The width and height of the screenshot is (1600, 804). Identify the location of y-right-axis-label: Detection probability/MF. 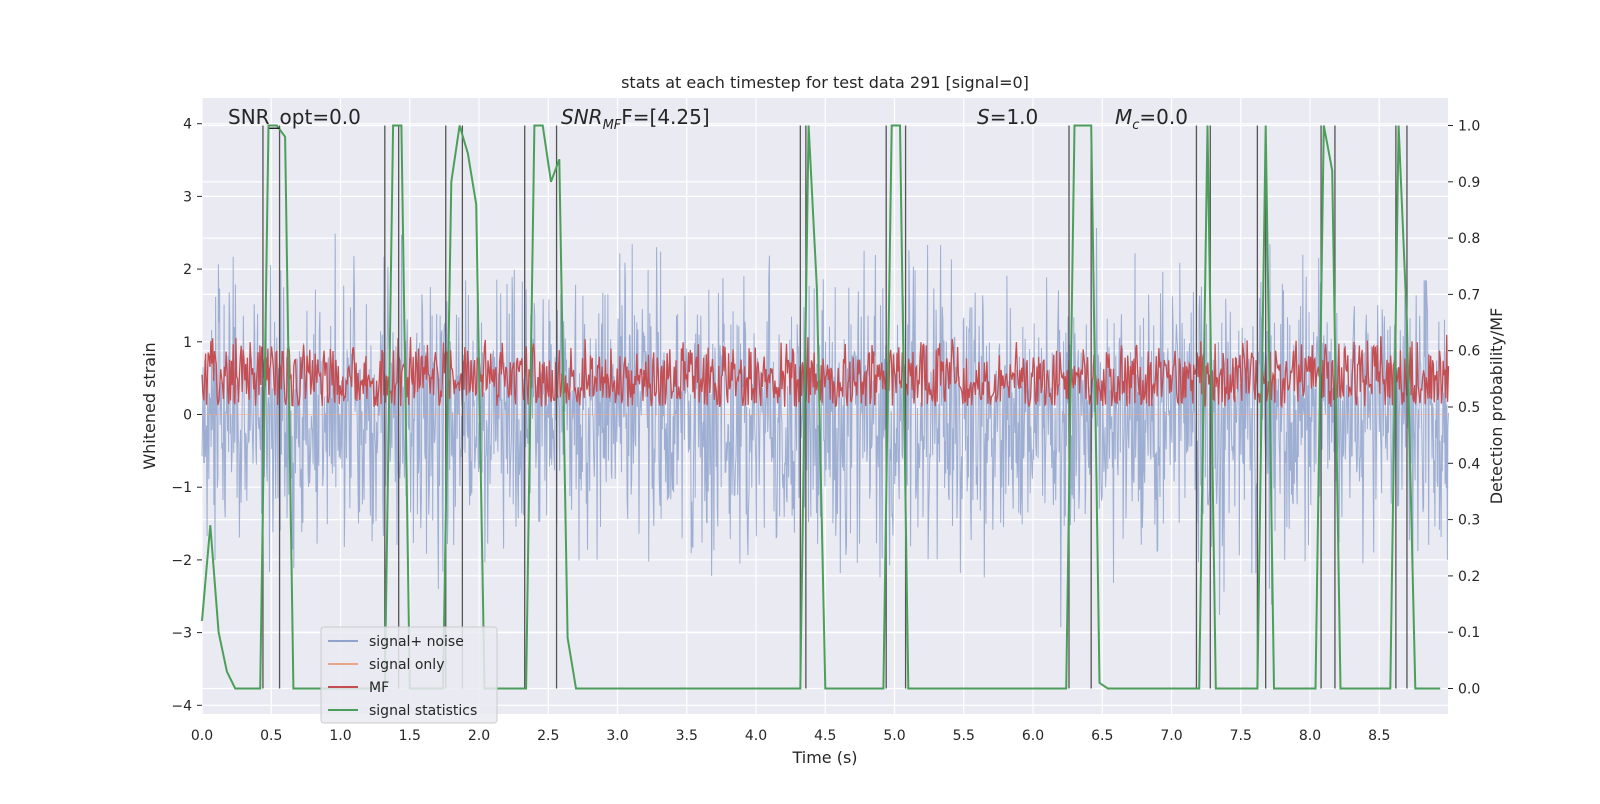
(1496, 406).